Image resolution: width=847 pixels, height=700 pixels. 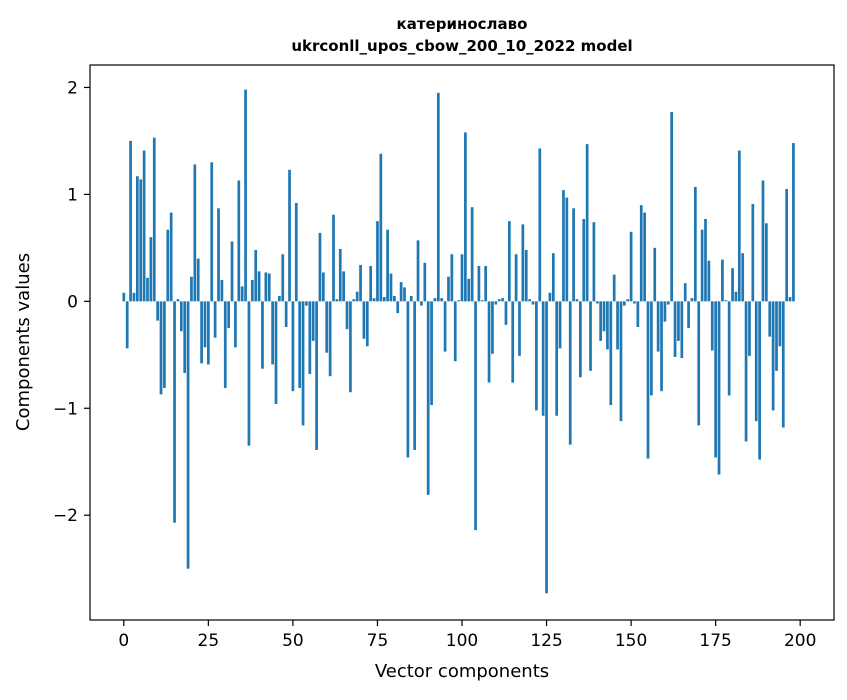 What do you see at coordinates (631, 641) in the screenshot?
I see `x-tick-label-150: 150` at bounding box center [631, 641].